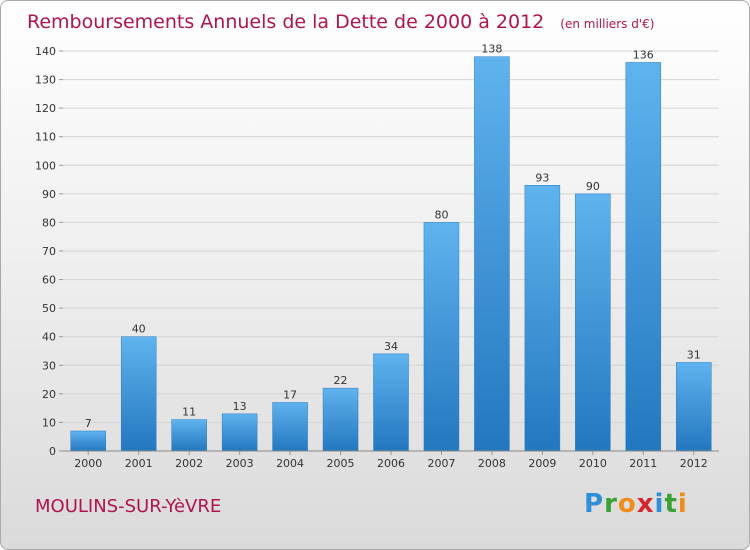  Describe the element at coordinates (139, 463) in the screenshot. I see `x-tick-label: 2001` at that location.